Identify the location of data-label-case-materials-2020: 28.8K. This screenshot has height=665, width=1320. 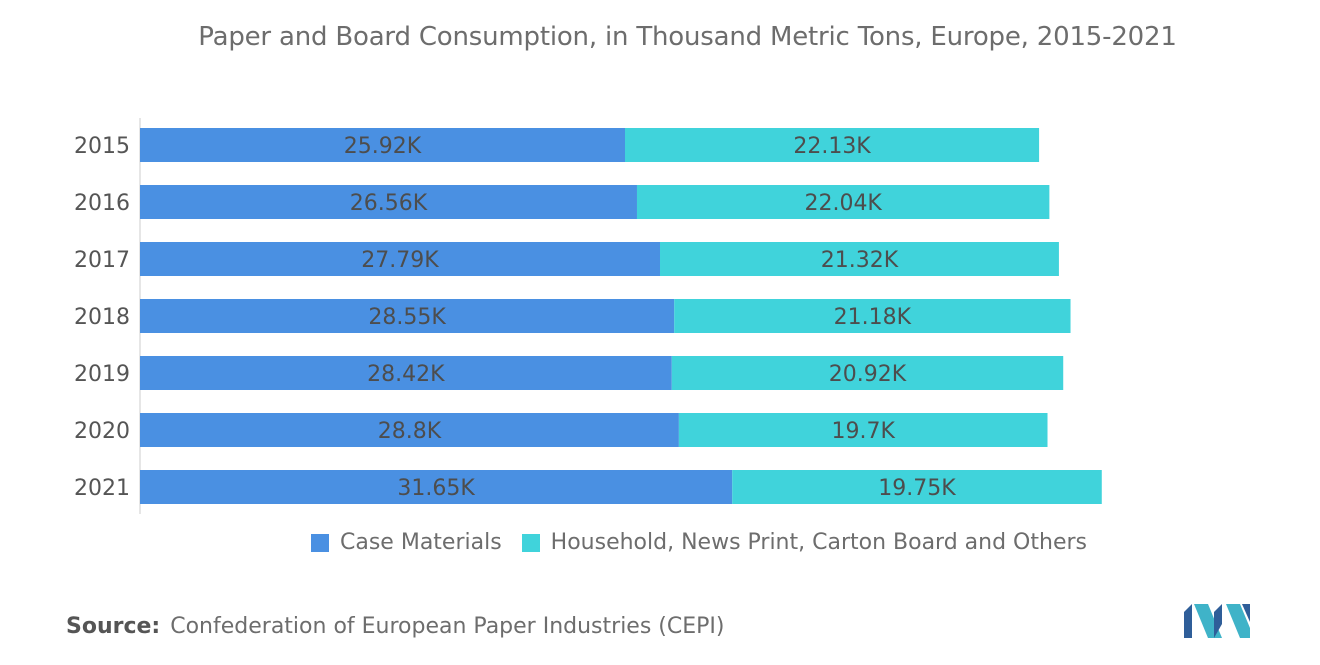
(410, 431).